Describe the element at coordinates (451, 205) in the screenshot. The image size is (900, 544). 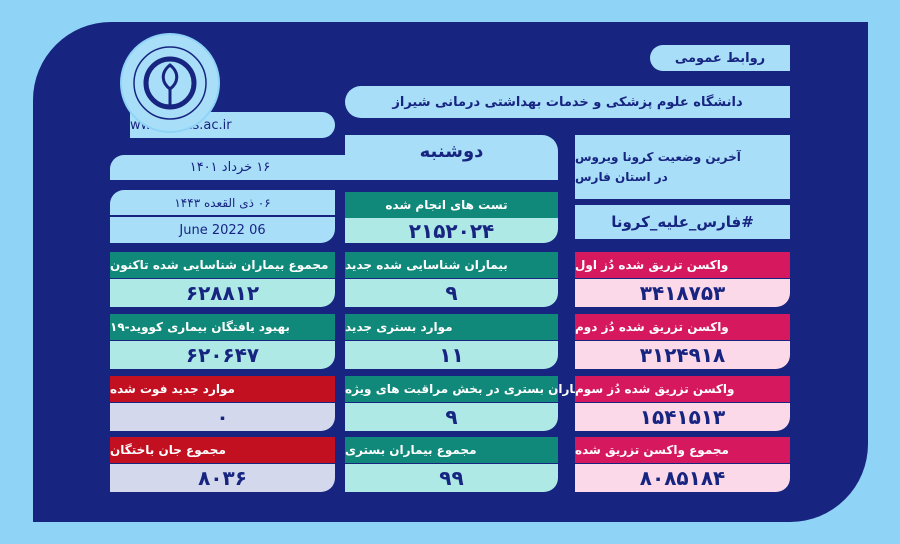
I see `tests-label: تست های انجام شده` at that location.